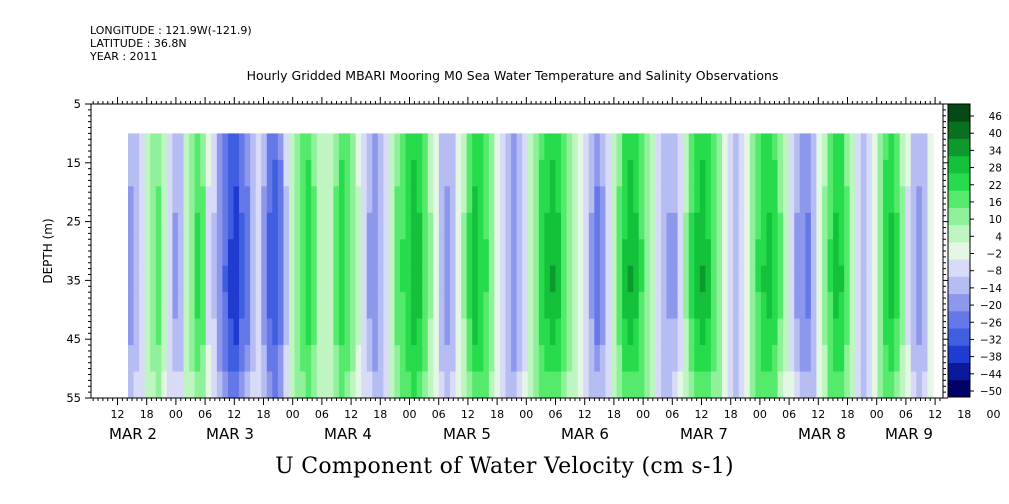  I want to click on x-date-label: MAR 6, so click(585, 434).